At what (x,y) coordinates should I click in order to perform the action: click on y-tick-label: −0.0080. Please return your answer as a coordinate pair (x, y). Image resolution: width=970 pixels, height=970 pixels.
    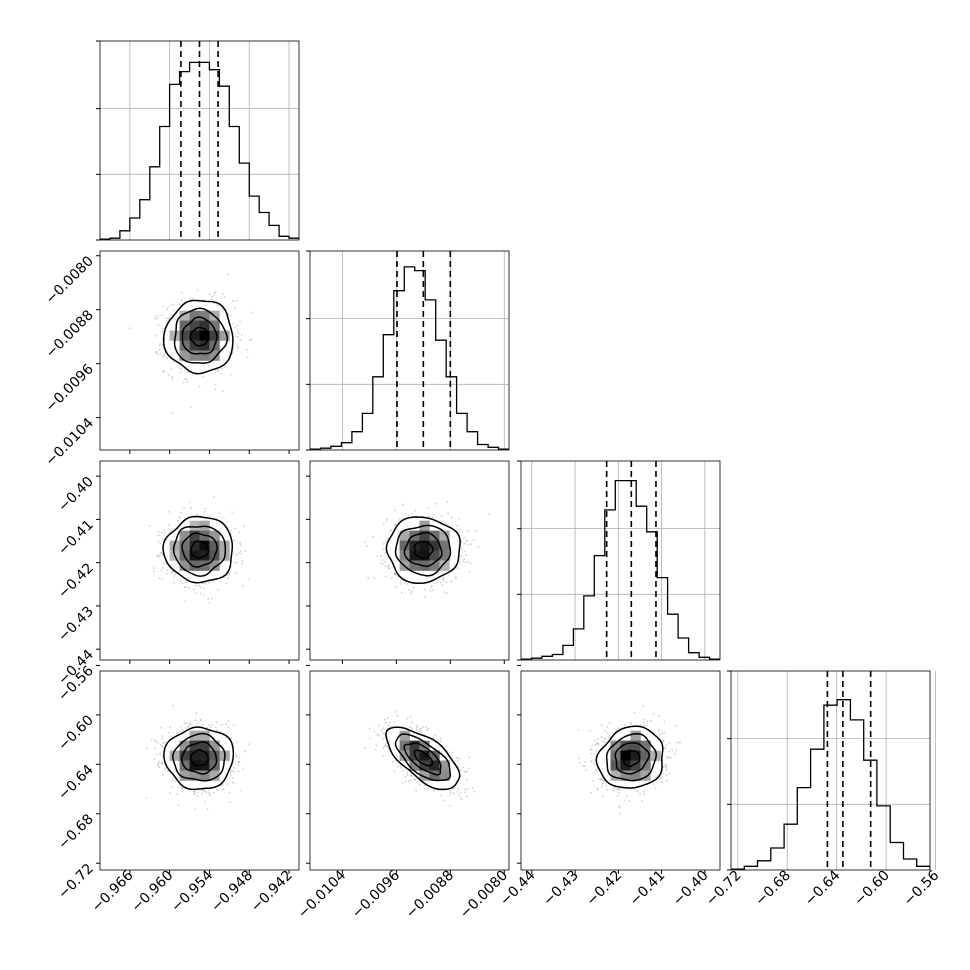
    Looking at the image, I should click on (70, 280).